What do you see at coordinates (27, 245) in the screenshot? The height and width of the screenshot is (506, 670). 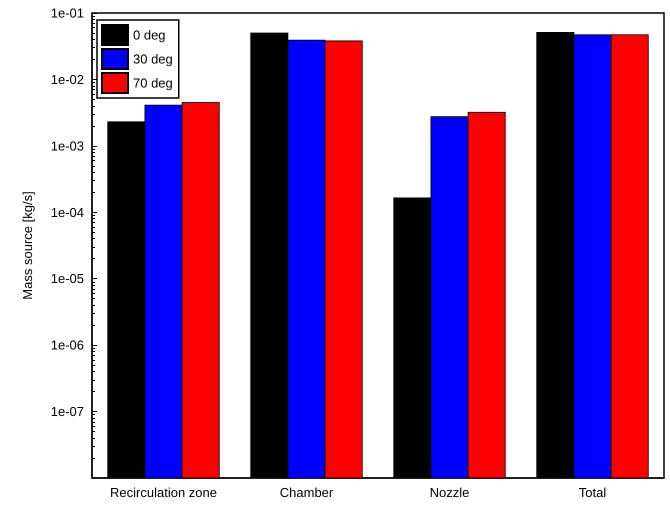 I see `y-axis-title: Mass source [kg/s]` at bounding box center [27, 245].